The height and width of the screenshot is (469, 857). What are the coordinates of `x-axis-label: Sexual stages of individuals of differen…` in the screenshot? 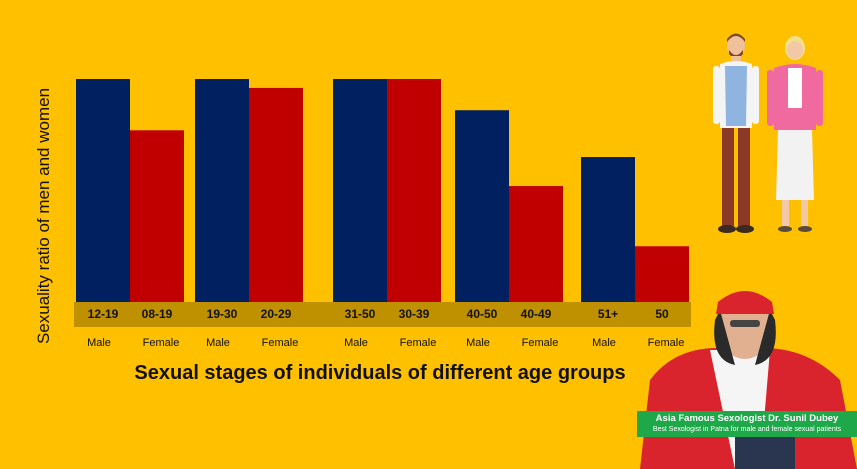 It's located at (380, 373).